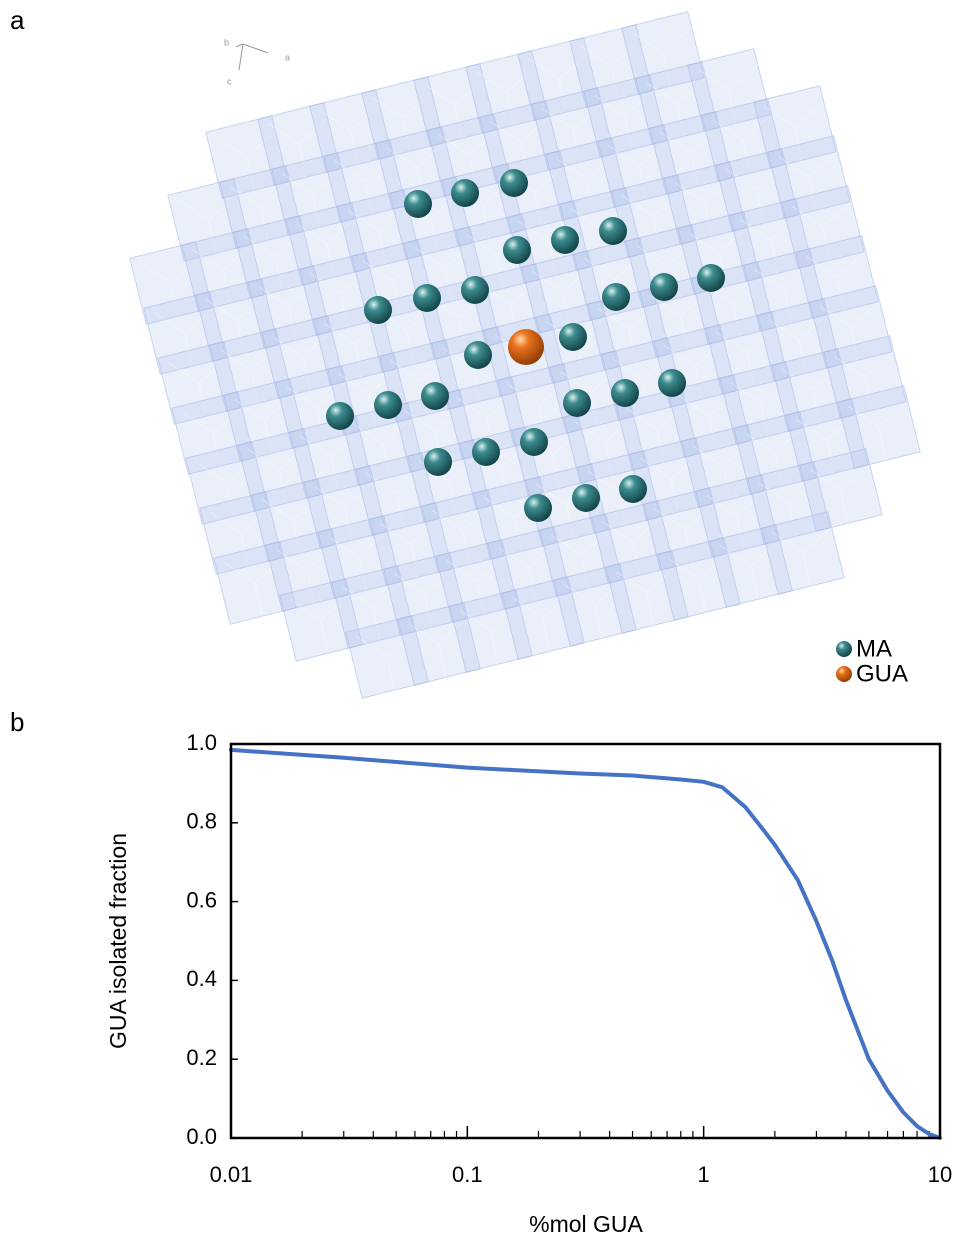 The image size is (963, 1243). What do you see at coordinates (252, 57) in the screenshot?
I see `axis-triad` at bounding box center [252, 57].